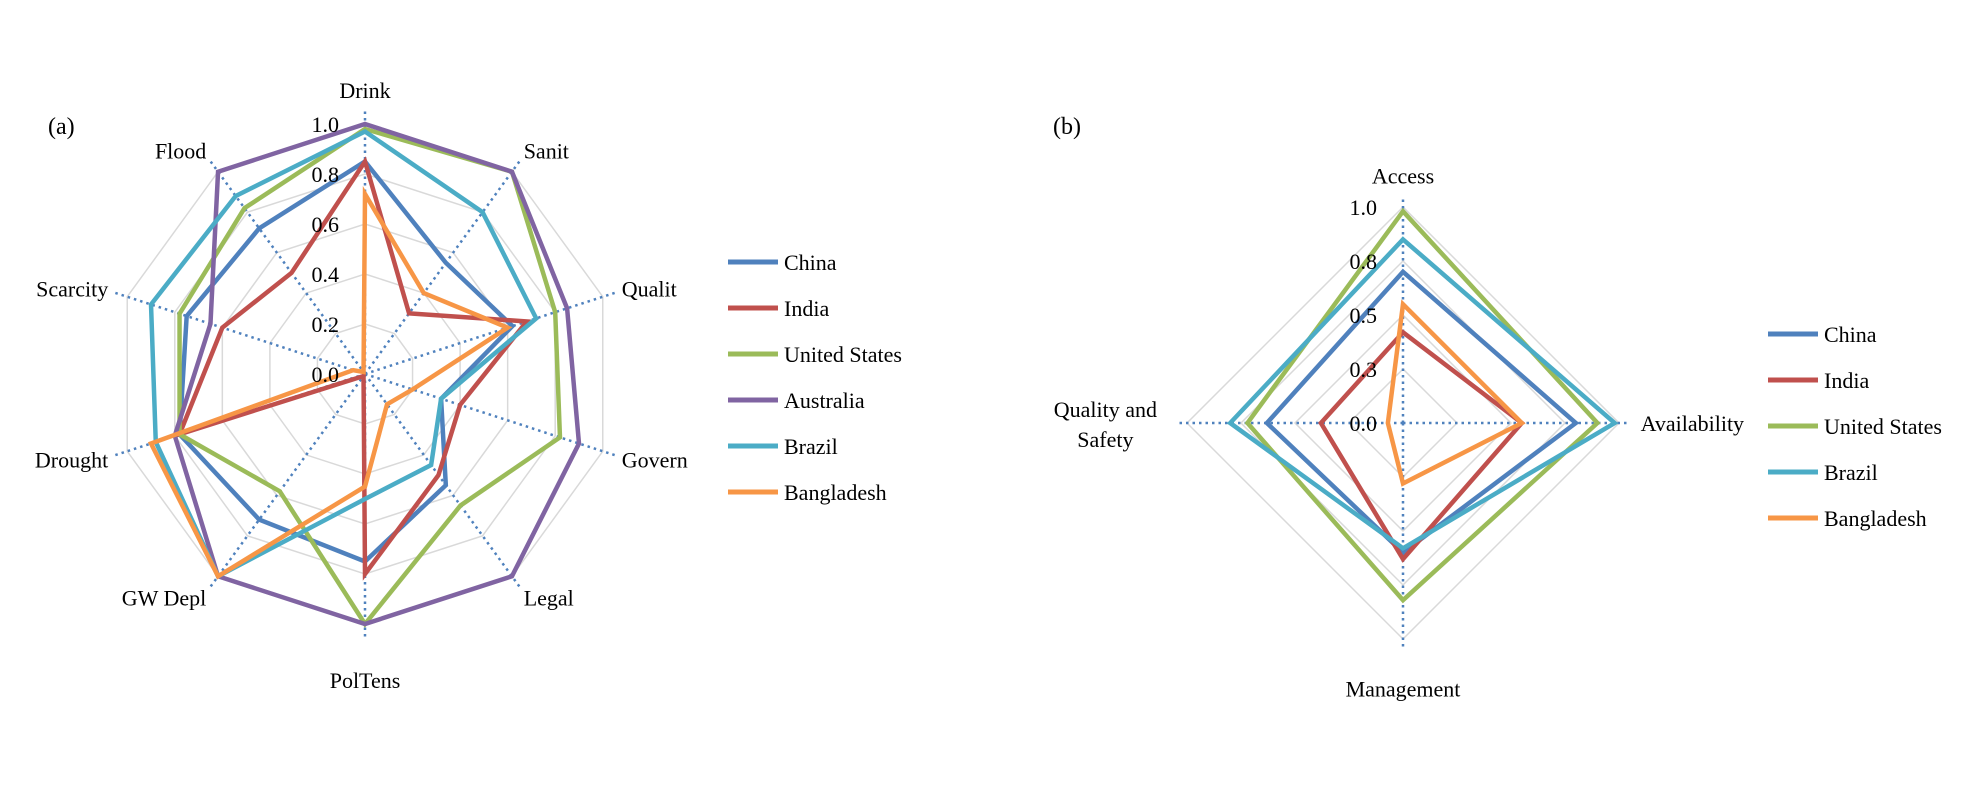 The image size is (1979, 810). Describe the element at coordinates (326, 274) in the screenshot. I see `tick-label: 0.4` at that location.